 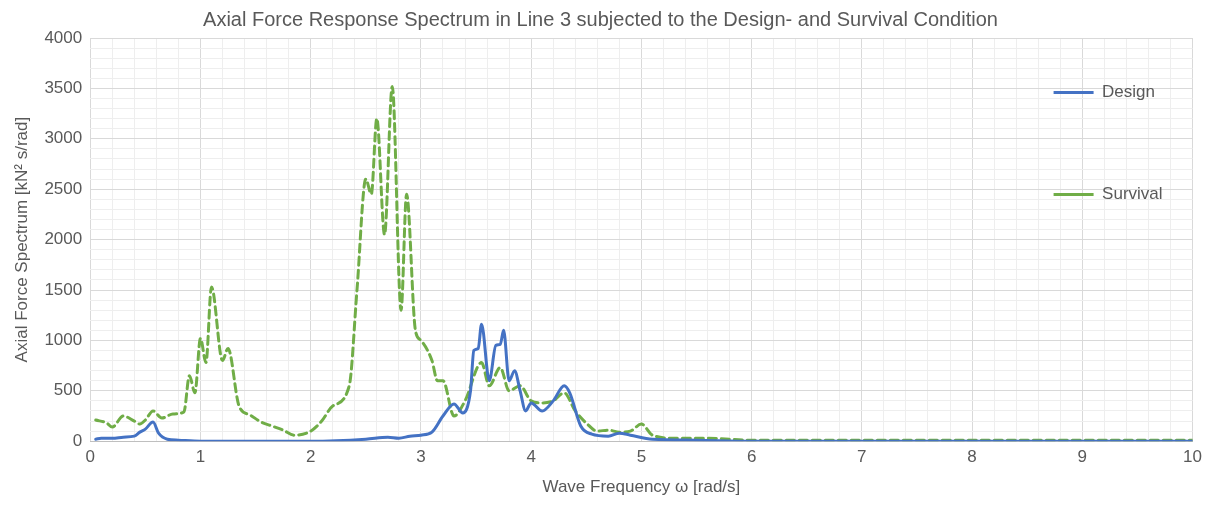 What do you see at coordinates (1082, 457) in the screenshot?
I see `x-tick-label: 9` at bounding box center [1082, 457].